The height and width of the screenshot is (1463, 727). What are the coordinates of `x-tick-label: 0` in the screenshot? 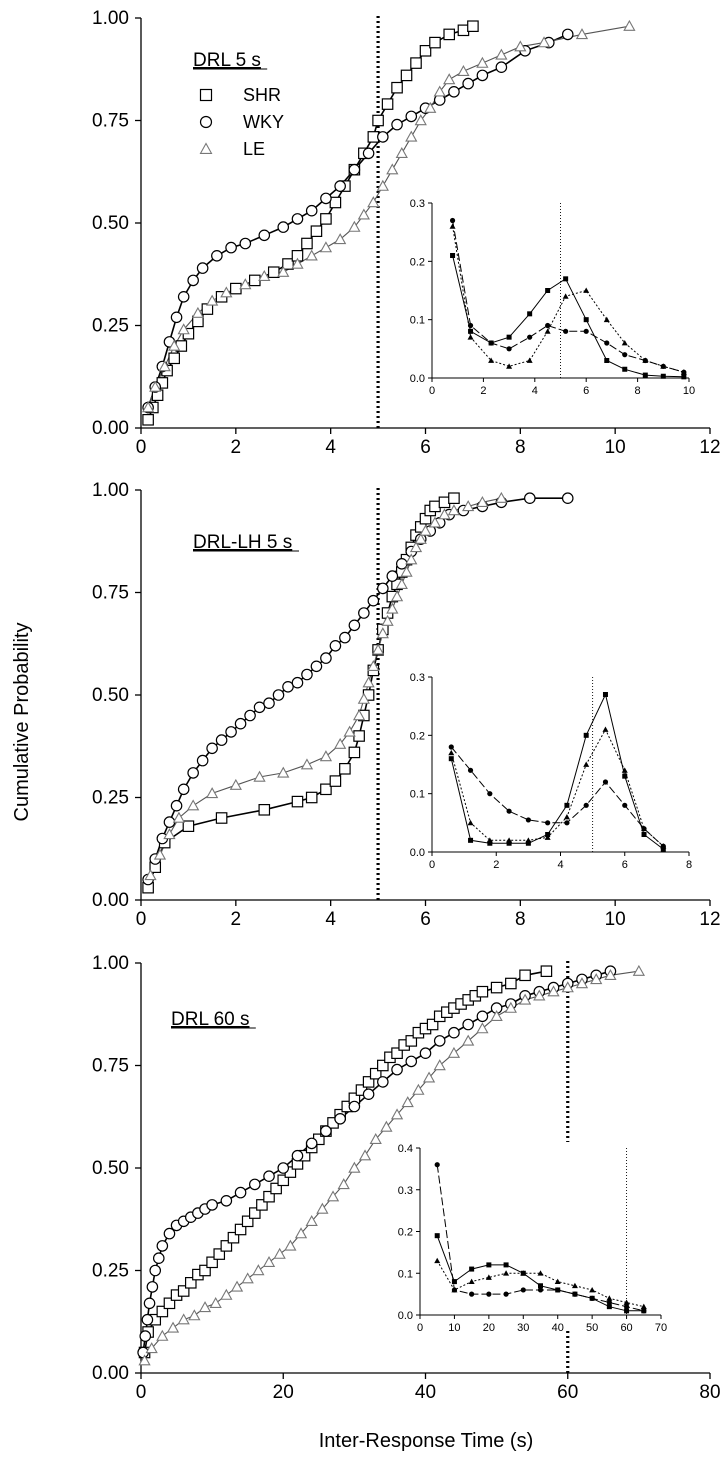 It's located at (141, 1392).